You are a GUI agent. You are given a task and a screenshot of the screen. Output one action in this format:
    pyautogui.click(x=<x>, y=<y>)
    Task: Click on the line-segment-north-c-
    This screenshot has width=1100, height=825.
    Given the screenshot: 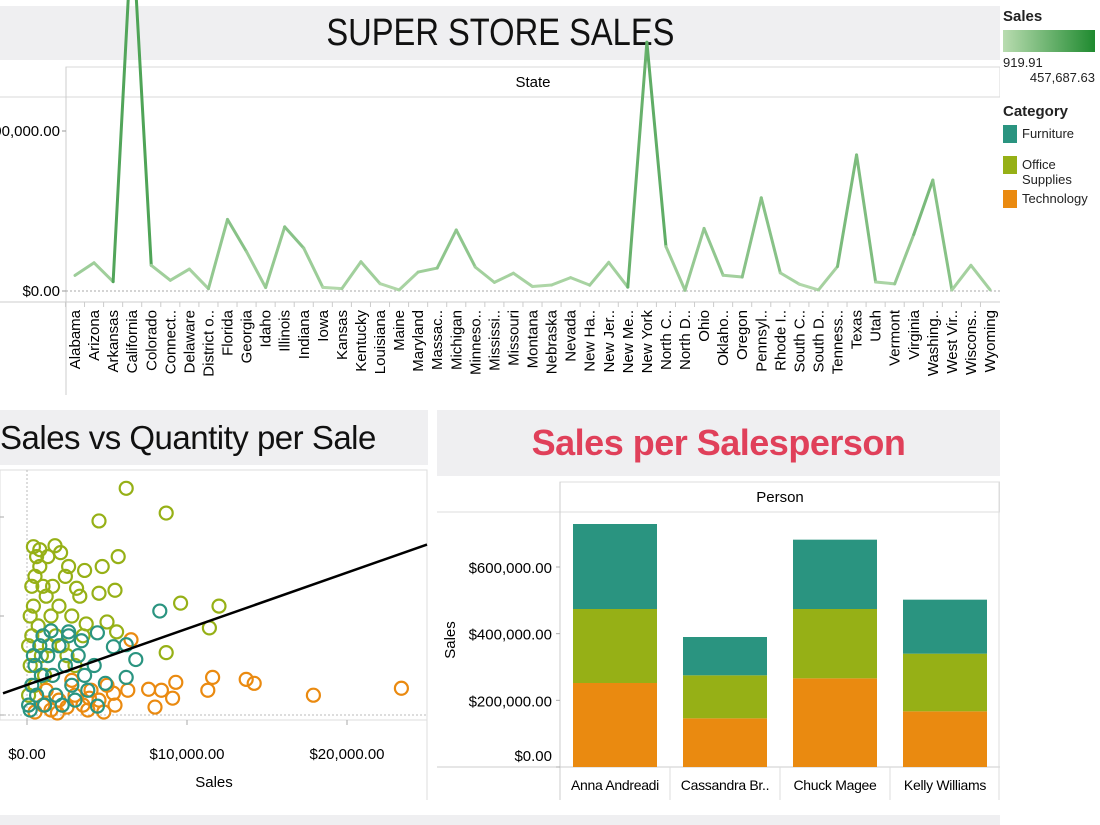 What is the action you would take?
    pyautogui.click(x=675, y=268)
    